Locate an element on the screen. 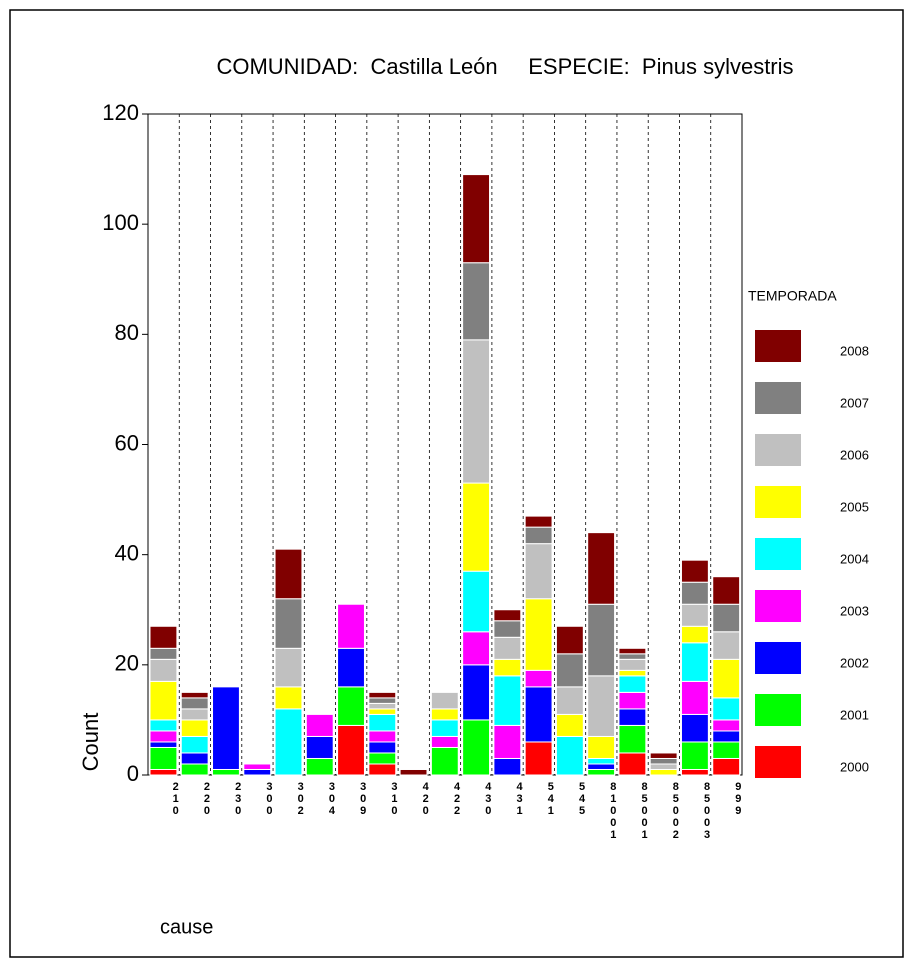 The image size is (913, 967). x-tick-label: 210 is located at coordinates (175, 799).